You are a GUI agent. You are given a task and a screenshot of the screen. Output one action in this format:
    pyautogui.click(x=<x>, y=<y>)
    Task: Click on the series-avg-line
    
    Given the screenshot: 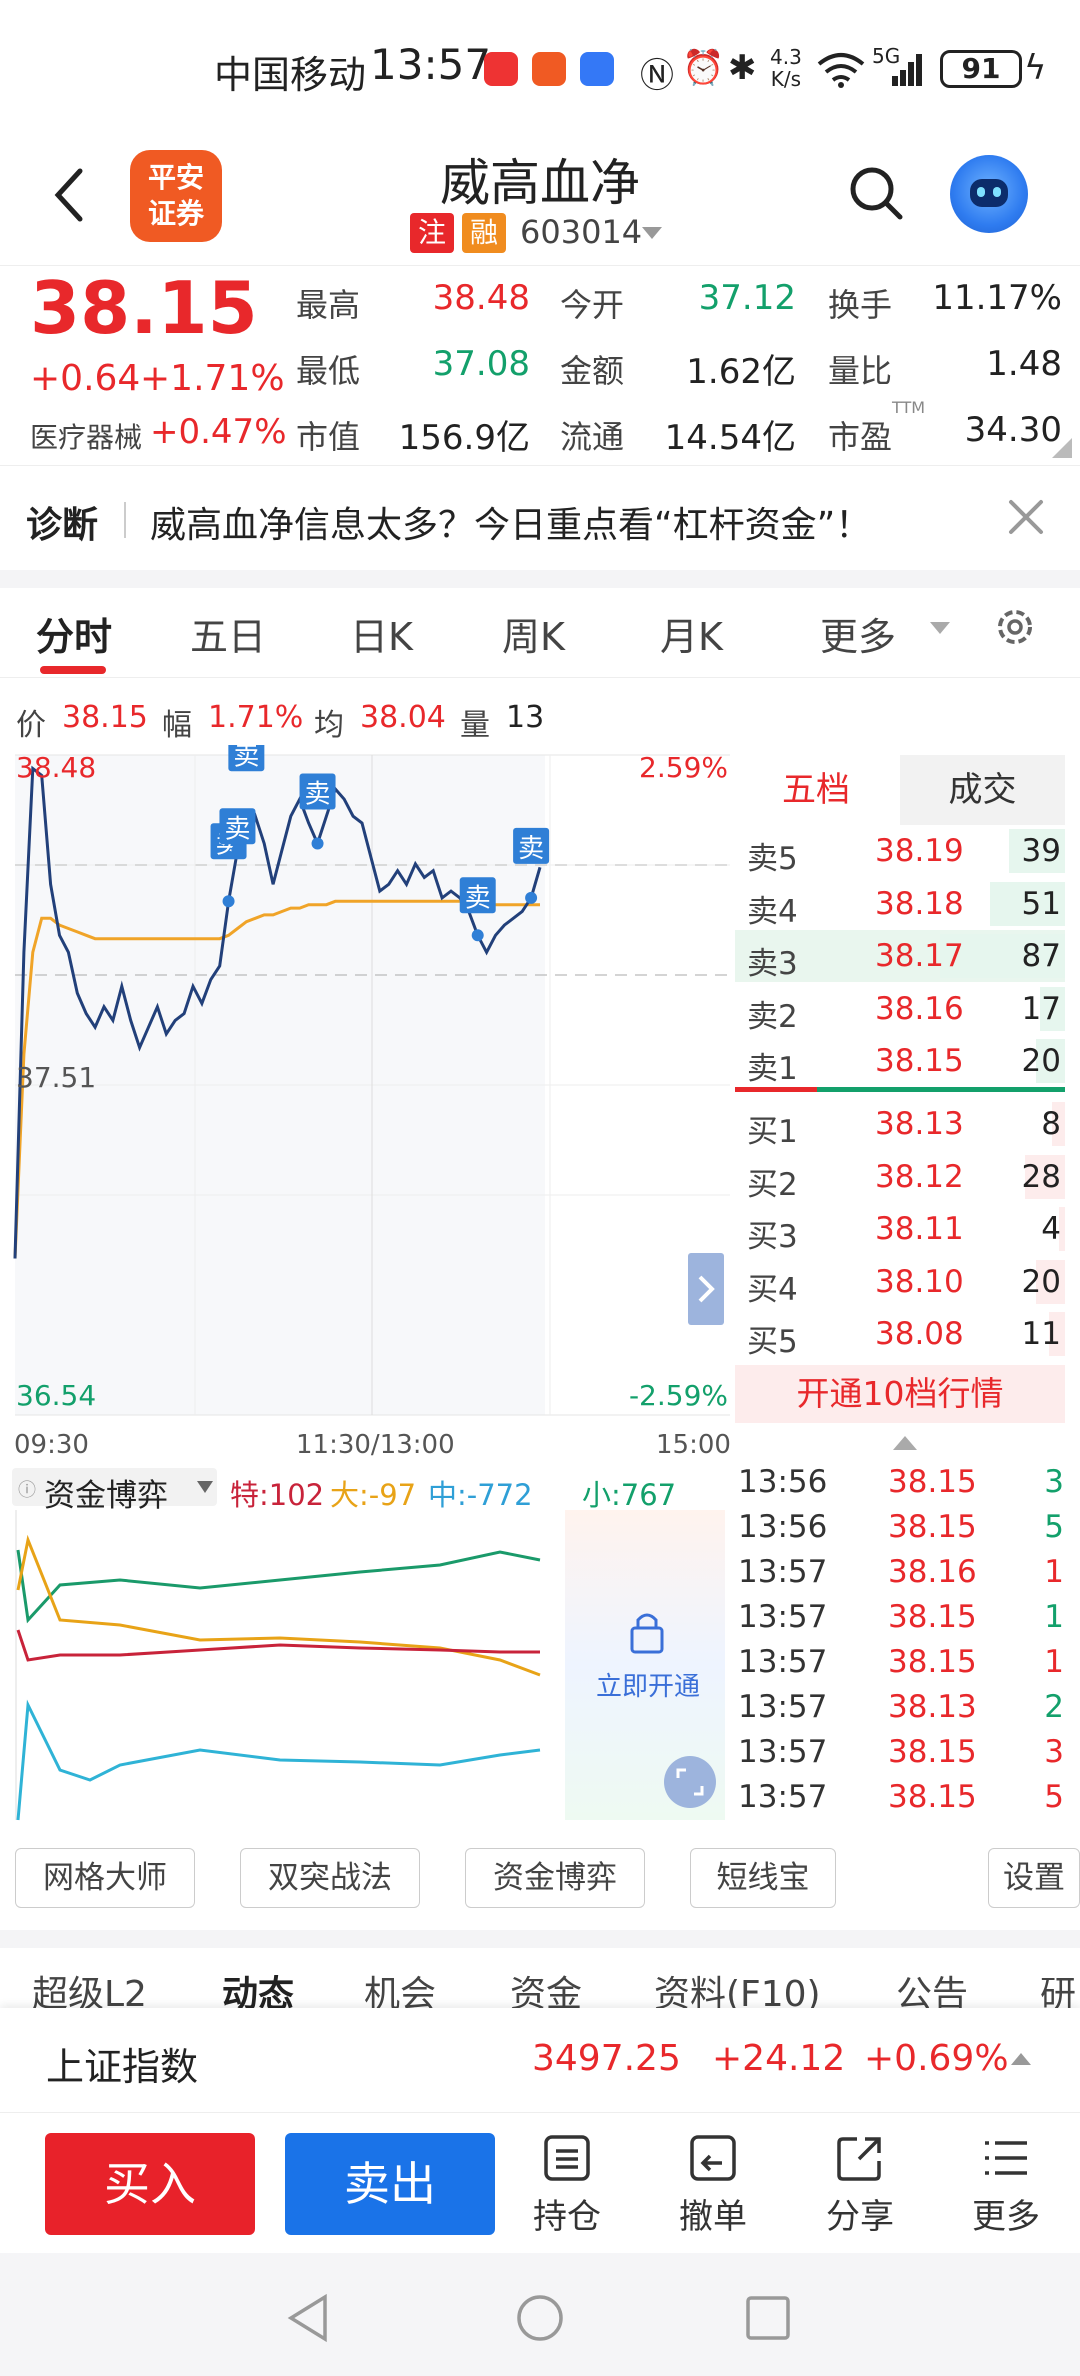 What is the action you would take?
    pyautogui.click(x=276, y=1079)
    